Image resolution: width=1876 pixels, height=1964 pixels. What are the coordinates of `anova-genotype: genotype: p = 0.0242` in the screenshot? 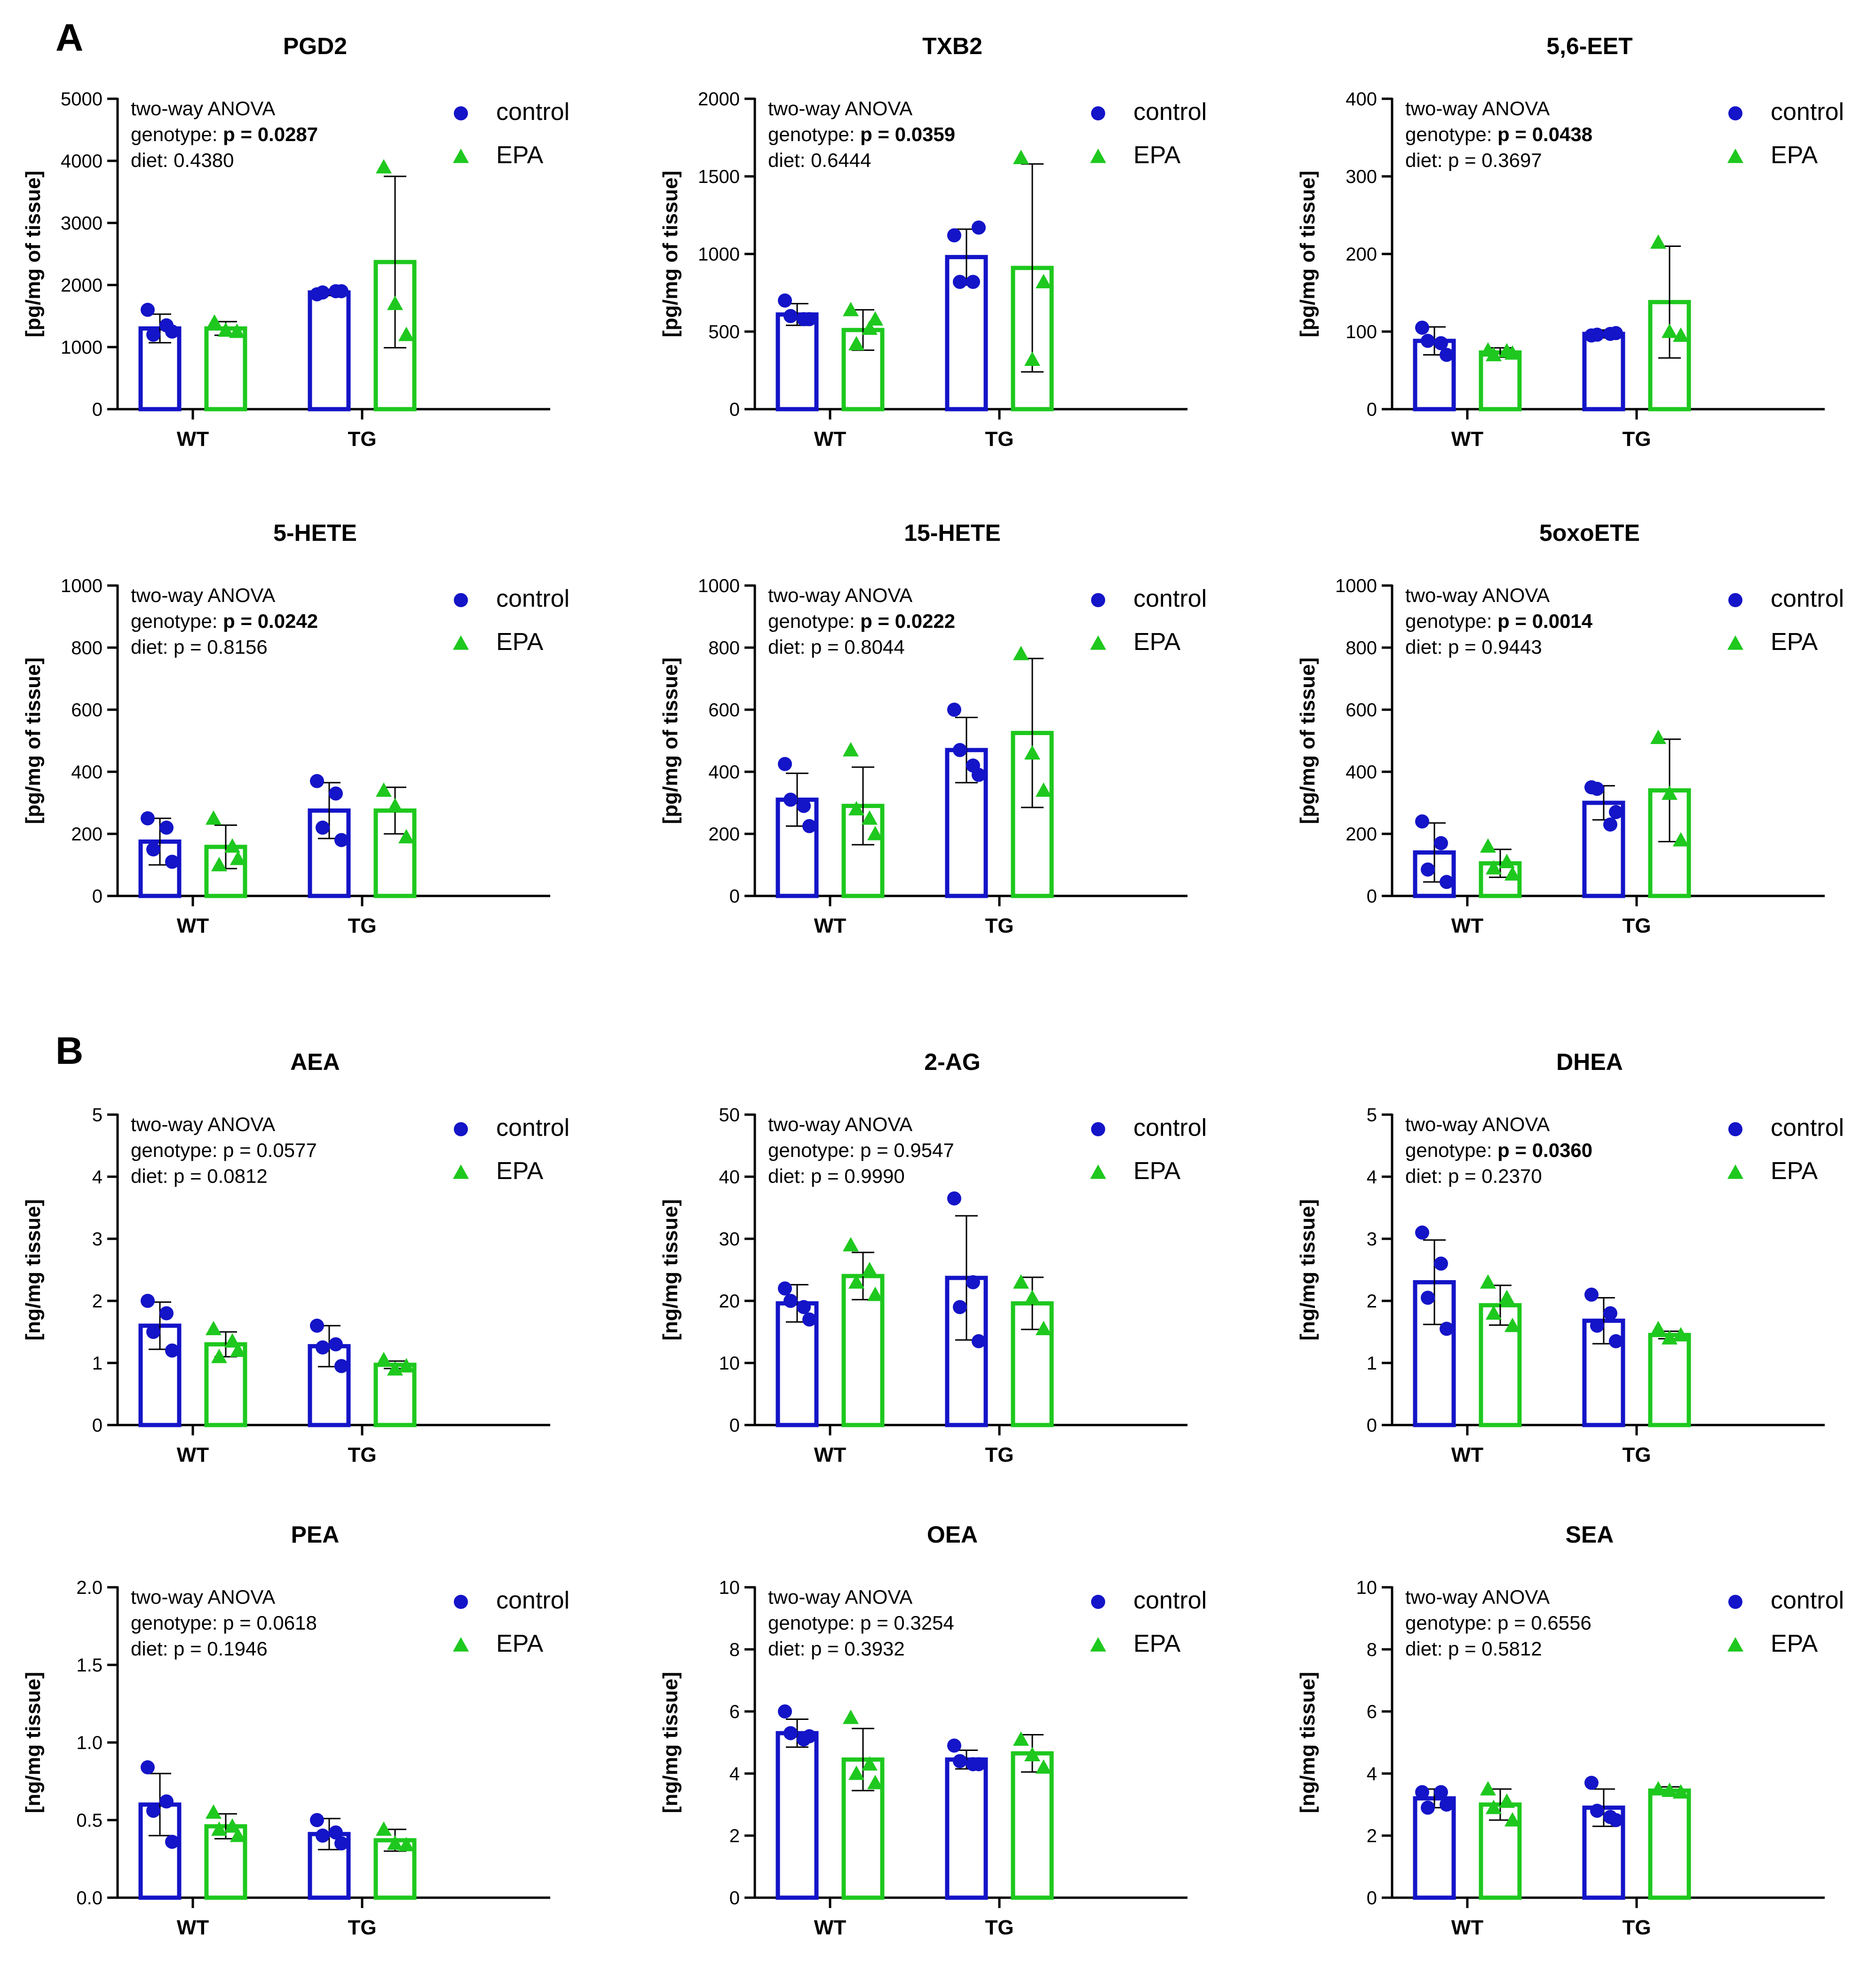 It's located at (225, 621).